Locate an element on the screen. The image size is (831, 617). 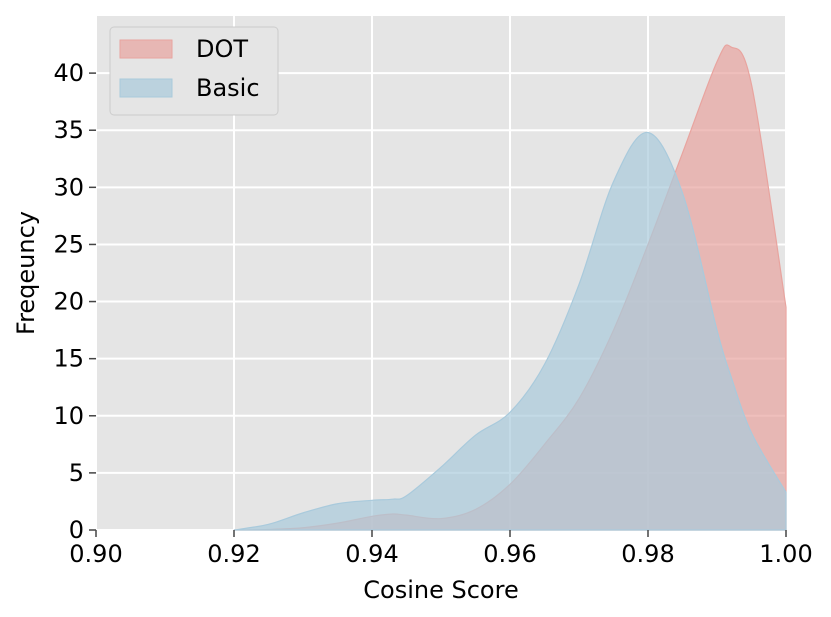
y-tick-label: 40 is located at coordinates (68, 73).